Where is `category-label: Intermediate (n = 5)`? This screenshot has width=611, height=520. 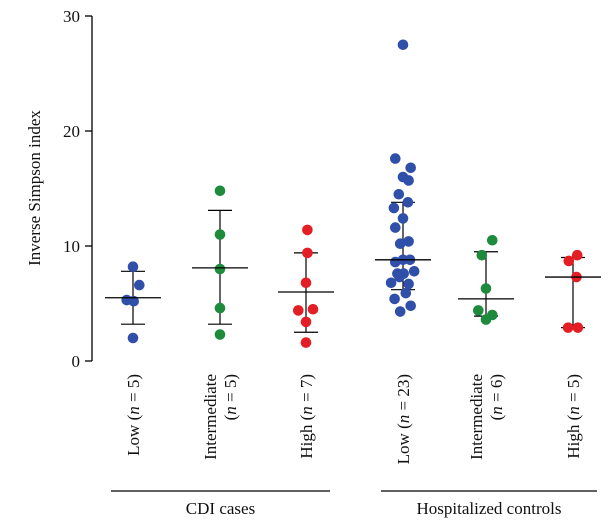 category-label: Intermediate (n = 5) is located at coordinates (220, 417).